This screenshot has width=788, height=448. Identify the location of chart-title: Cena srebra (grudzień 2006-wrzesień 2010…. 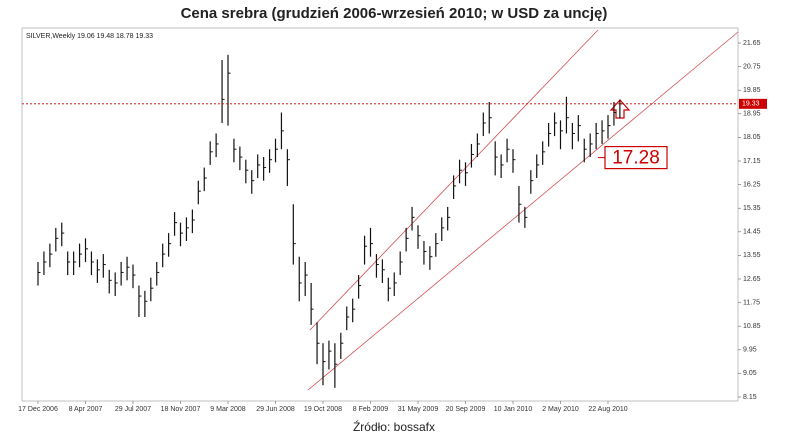
(394, 13).